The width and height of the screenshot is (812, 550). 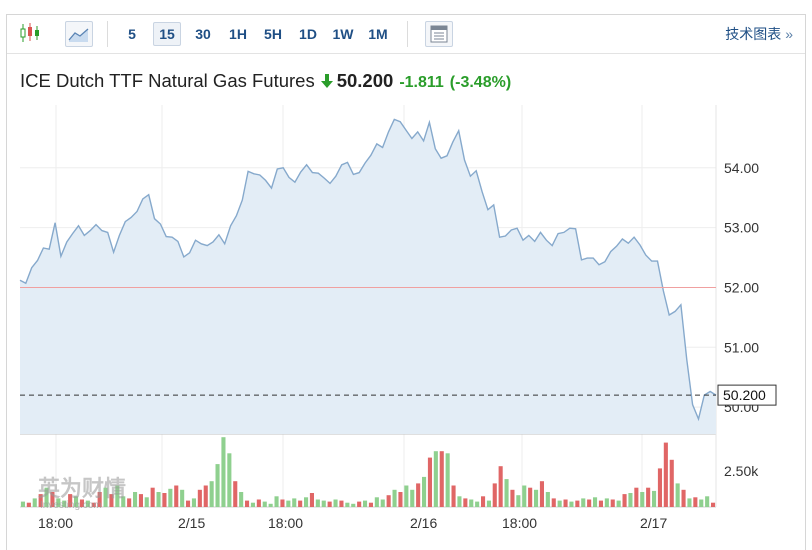 I want to click on interval-1w-button: 1W, so click(x=343, y=34).